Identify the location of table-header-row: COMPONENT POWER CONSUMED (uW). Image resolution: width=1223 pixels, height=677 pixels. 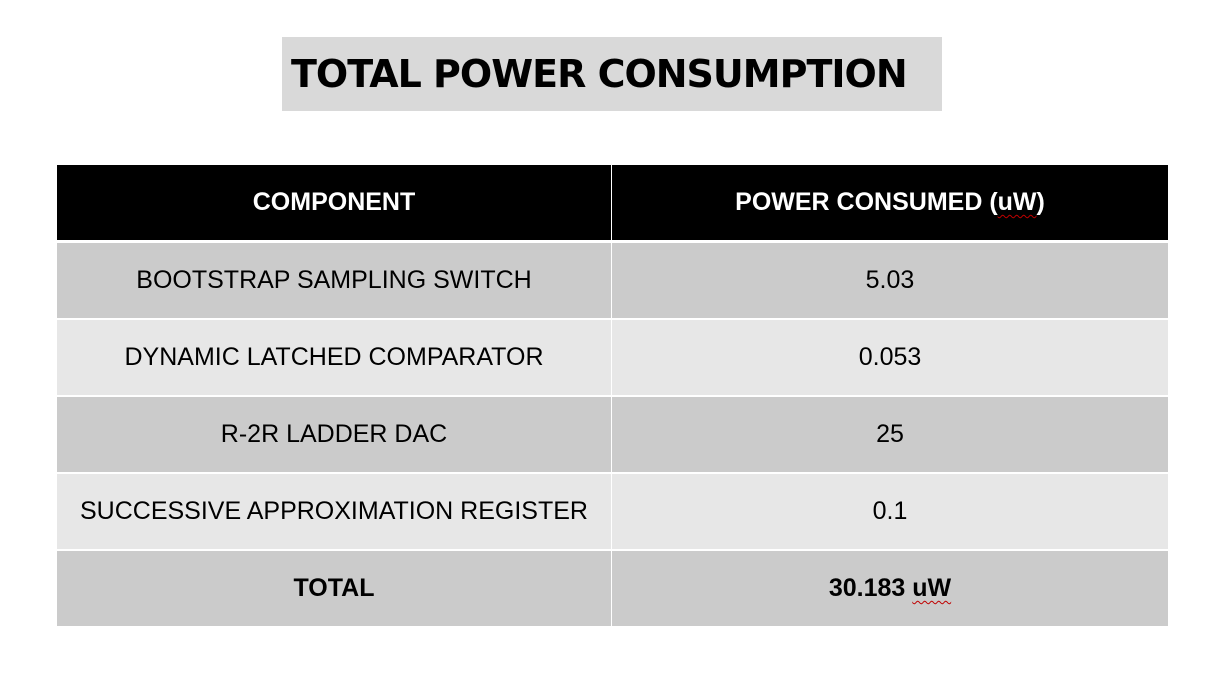
(612, 204).